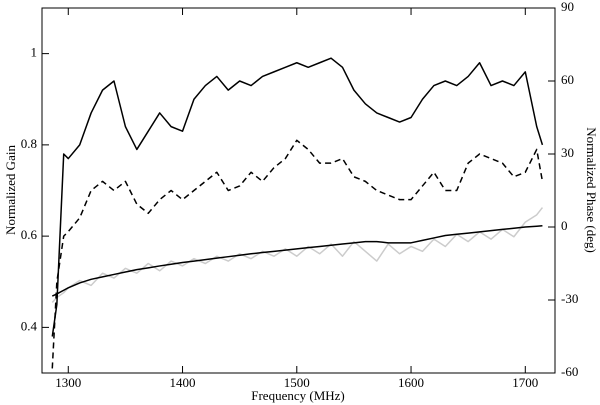  I want to click on x-axis-title: Frequency (MHz), so click(298, 395).